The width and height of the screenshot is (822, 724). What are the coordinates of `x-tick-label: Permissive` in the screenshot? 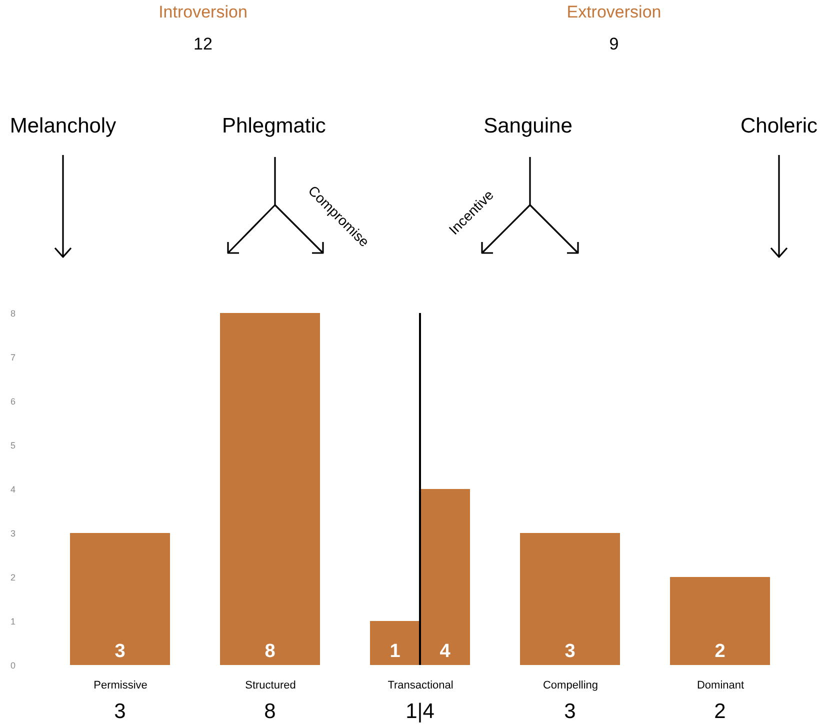 It's located at (121, 686).